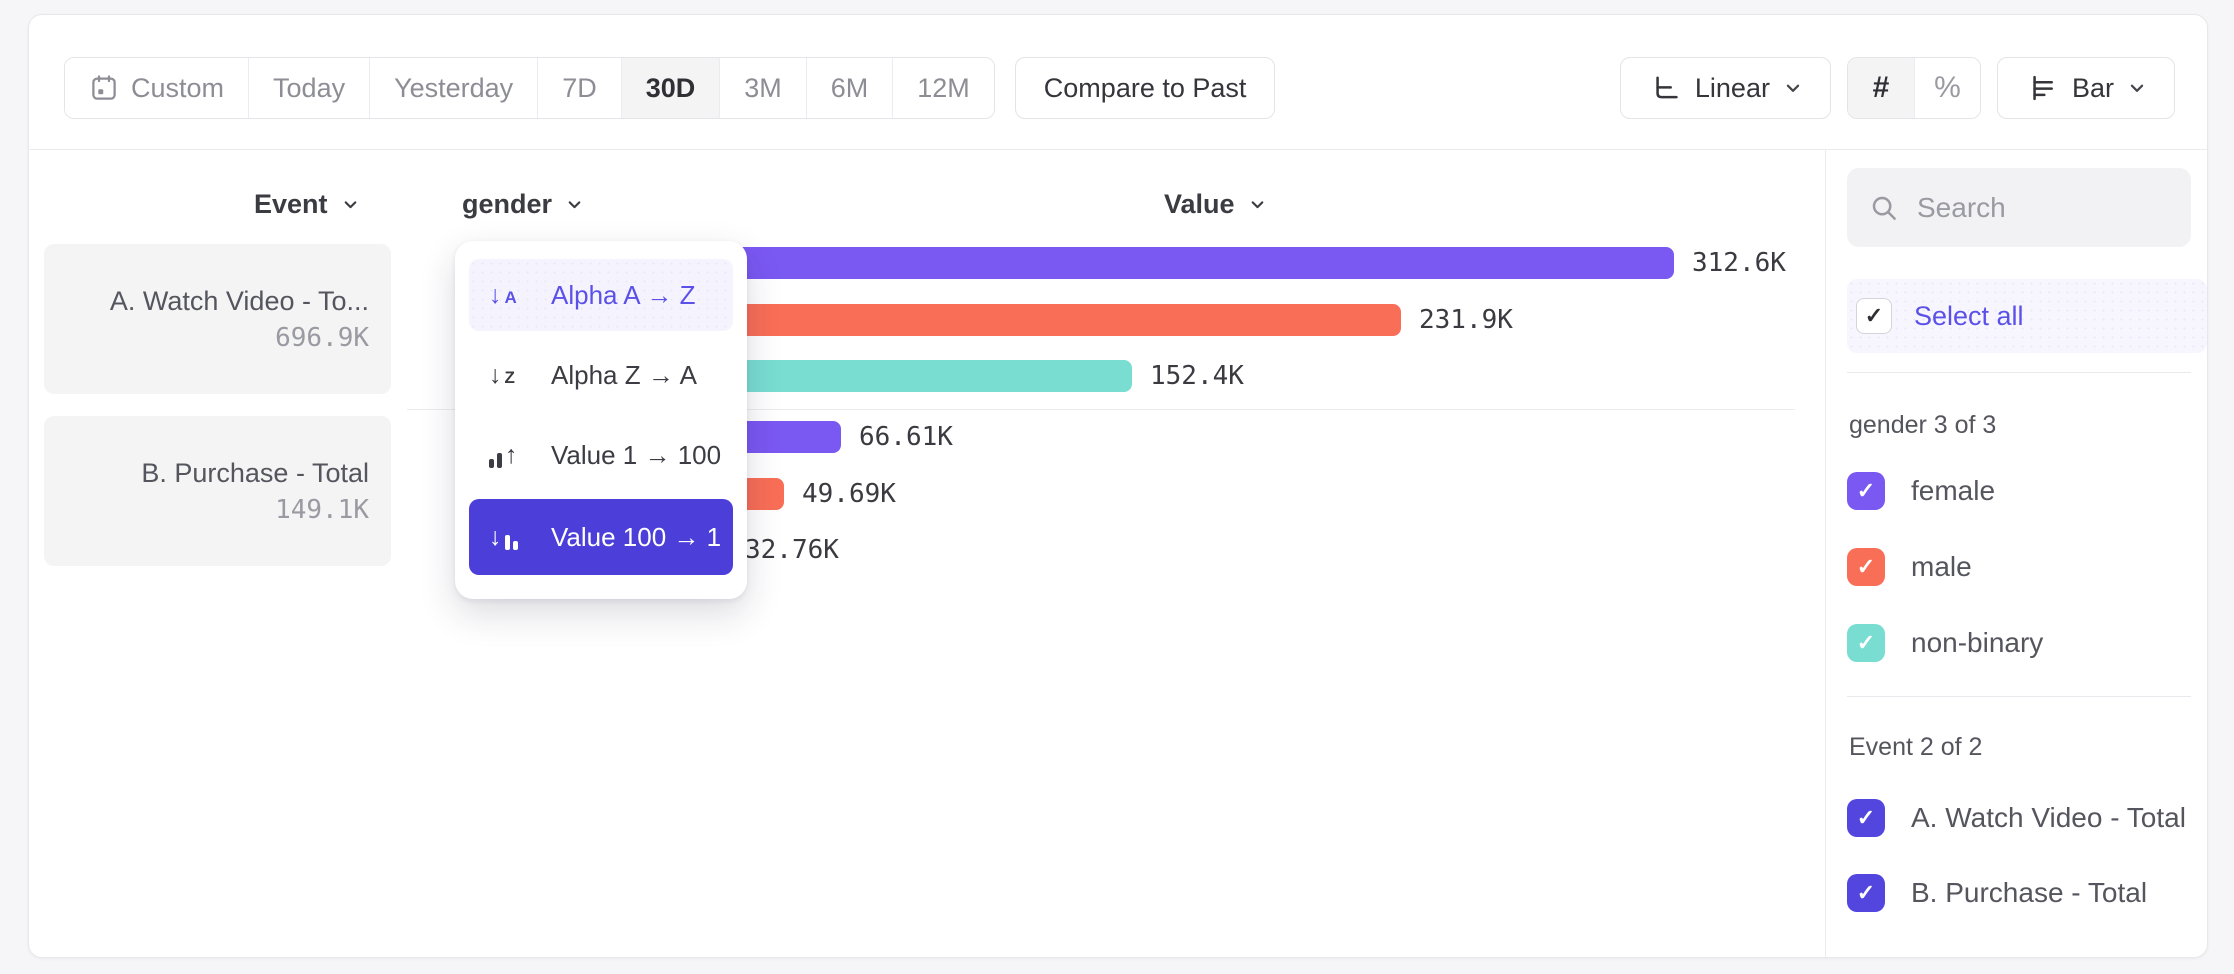 This screenshot has width=2234, height=974. I want to click on bar-watch-video-female, so click(1145, 263).